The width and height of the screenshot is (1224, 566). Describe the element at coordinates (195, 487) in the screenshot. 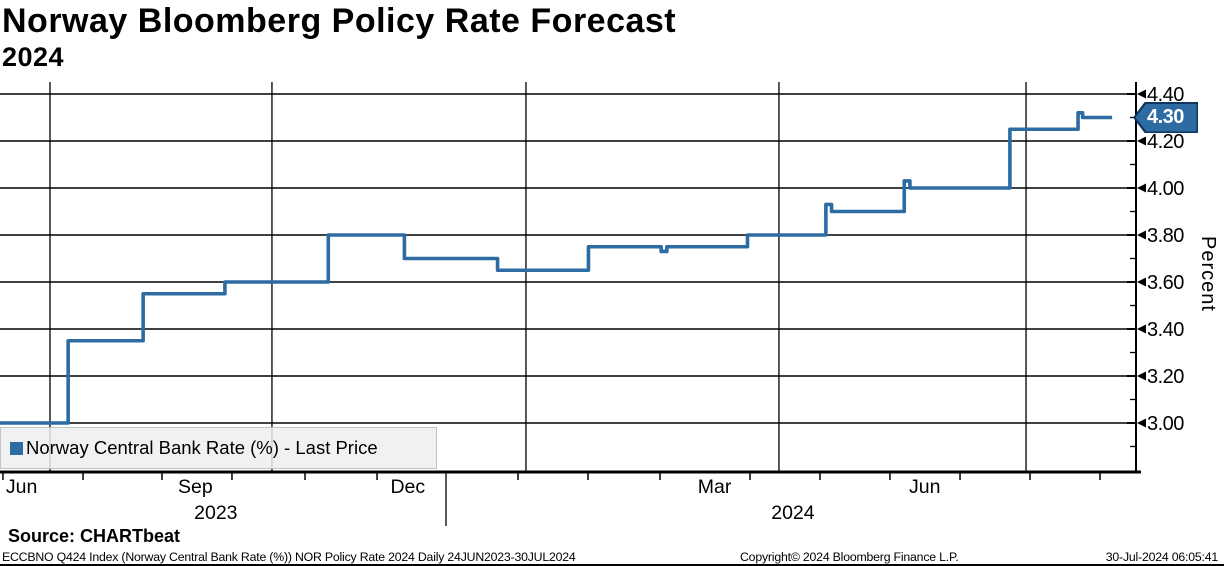

I see `x-month-label: Sep` at that location.